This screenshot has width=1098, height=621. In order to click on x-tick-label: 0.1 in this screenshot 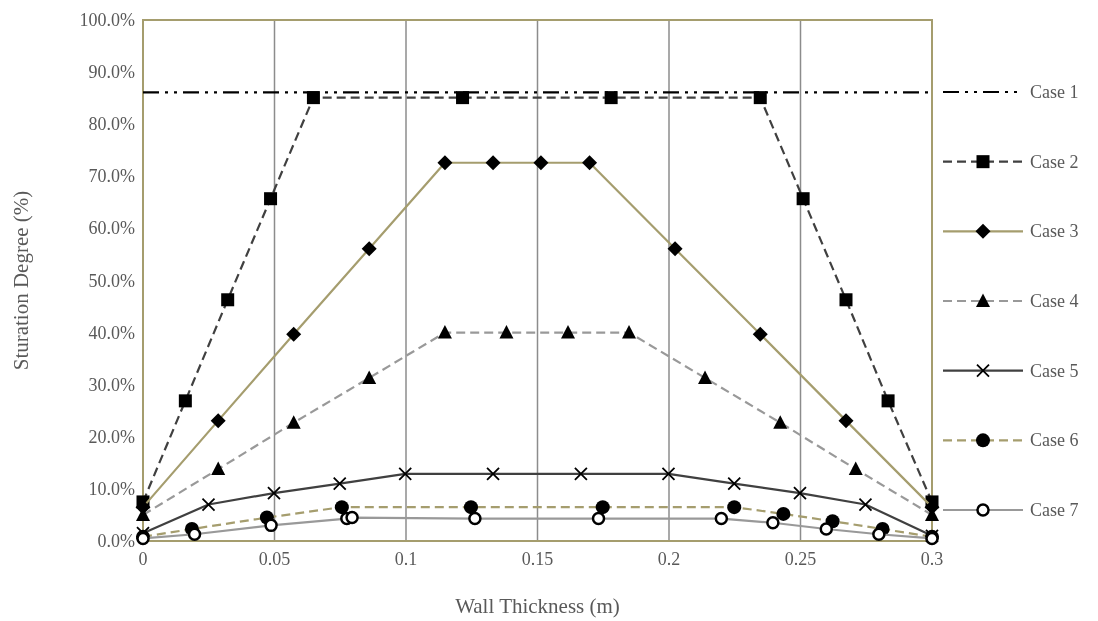, I will do `click(406, 559)`.